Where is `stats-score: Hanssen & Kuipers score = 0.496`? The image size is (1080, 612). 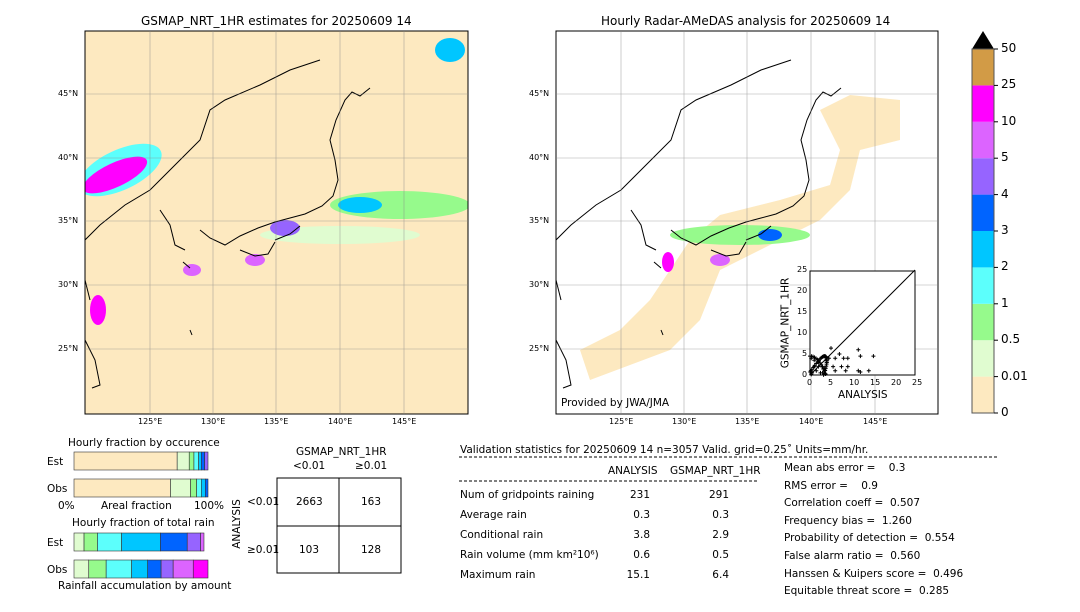 stats-score: Hanssen & Kuipers score = 0.496 is located at coordinates (874, 573).